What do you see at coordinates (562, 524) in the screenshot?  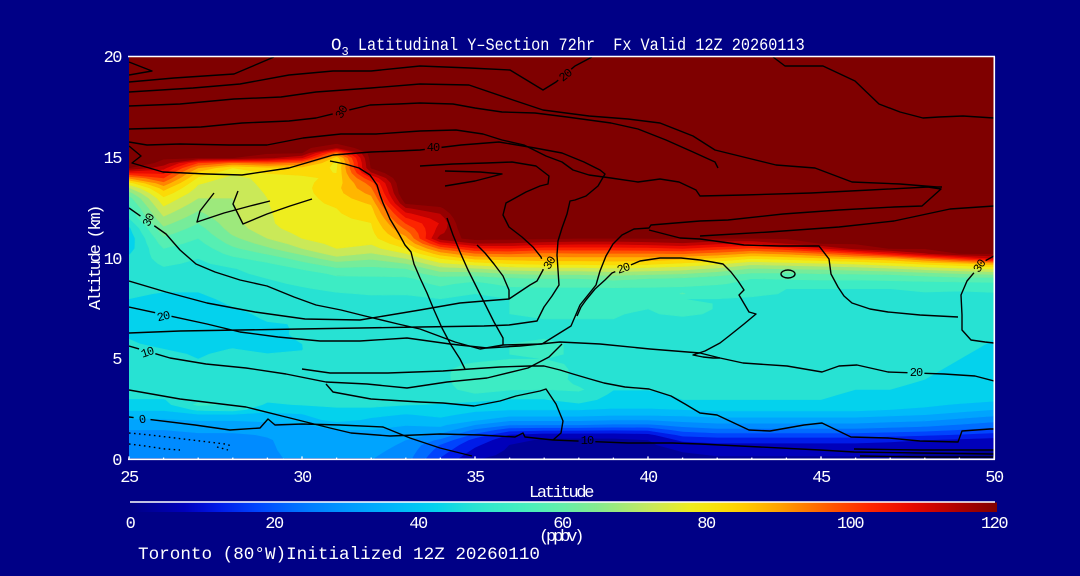 I see `svg-text: 60` at bounding box center [562, 524].